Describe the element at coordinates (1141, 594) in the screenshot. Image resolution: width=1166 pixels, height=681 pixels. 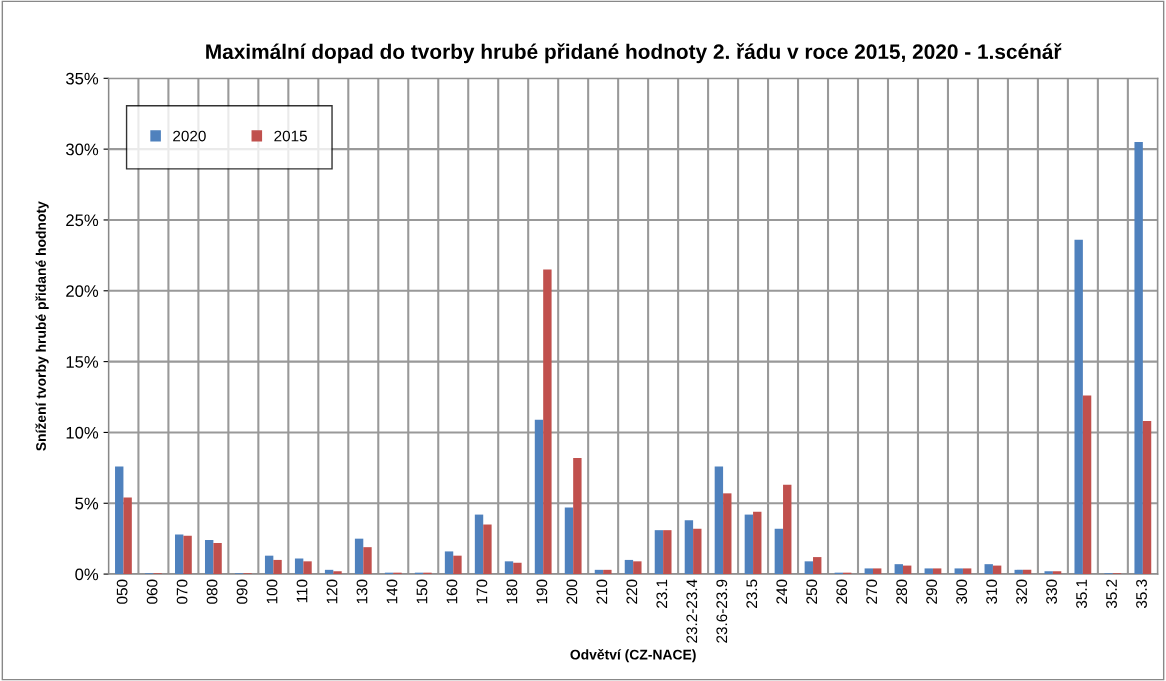
I see `x-tick-label: 35.3` at that location.